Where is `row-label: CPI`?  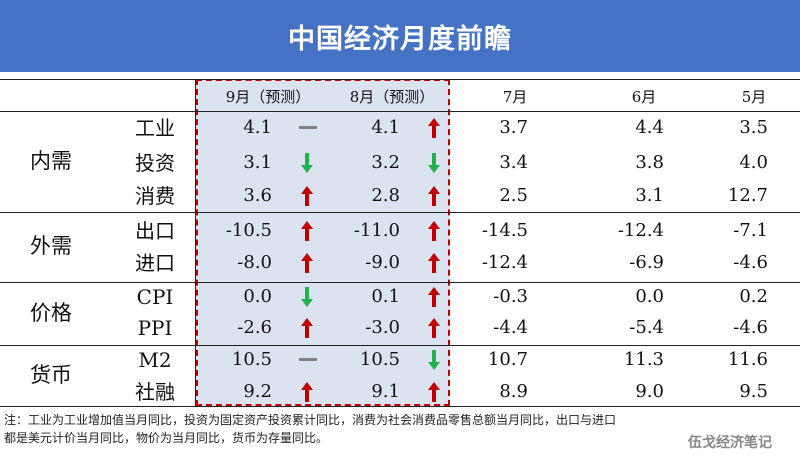
row-label: CPI is located at coordinates (155, 297).